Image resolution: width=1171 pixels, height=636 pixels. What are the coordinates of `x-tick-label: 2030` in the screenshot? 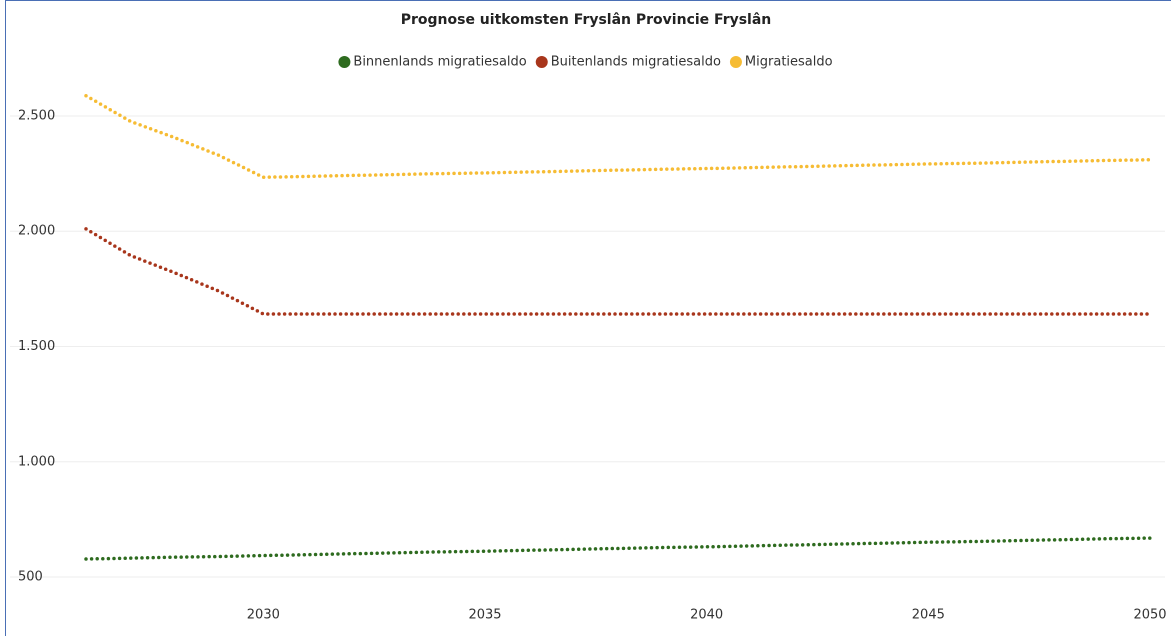 It's located at (263, 615).